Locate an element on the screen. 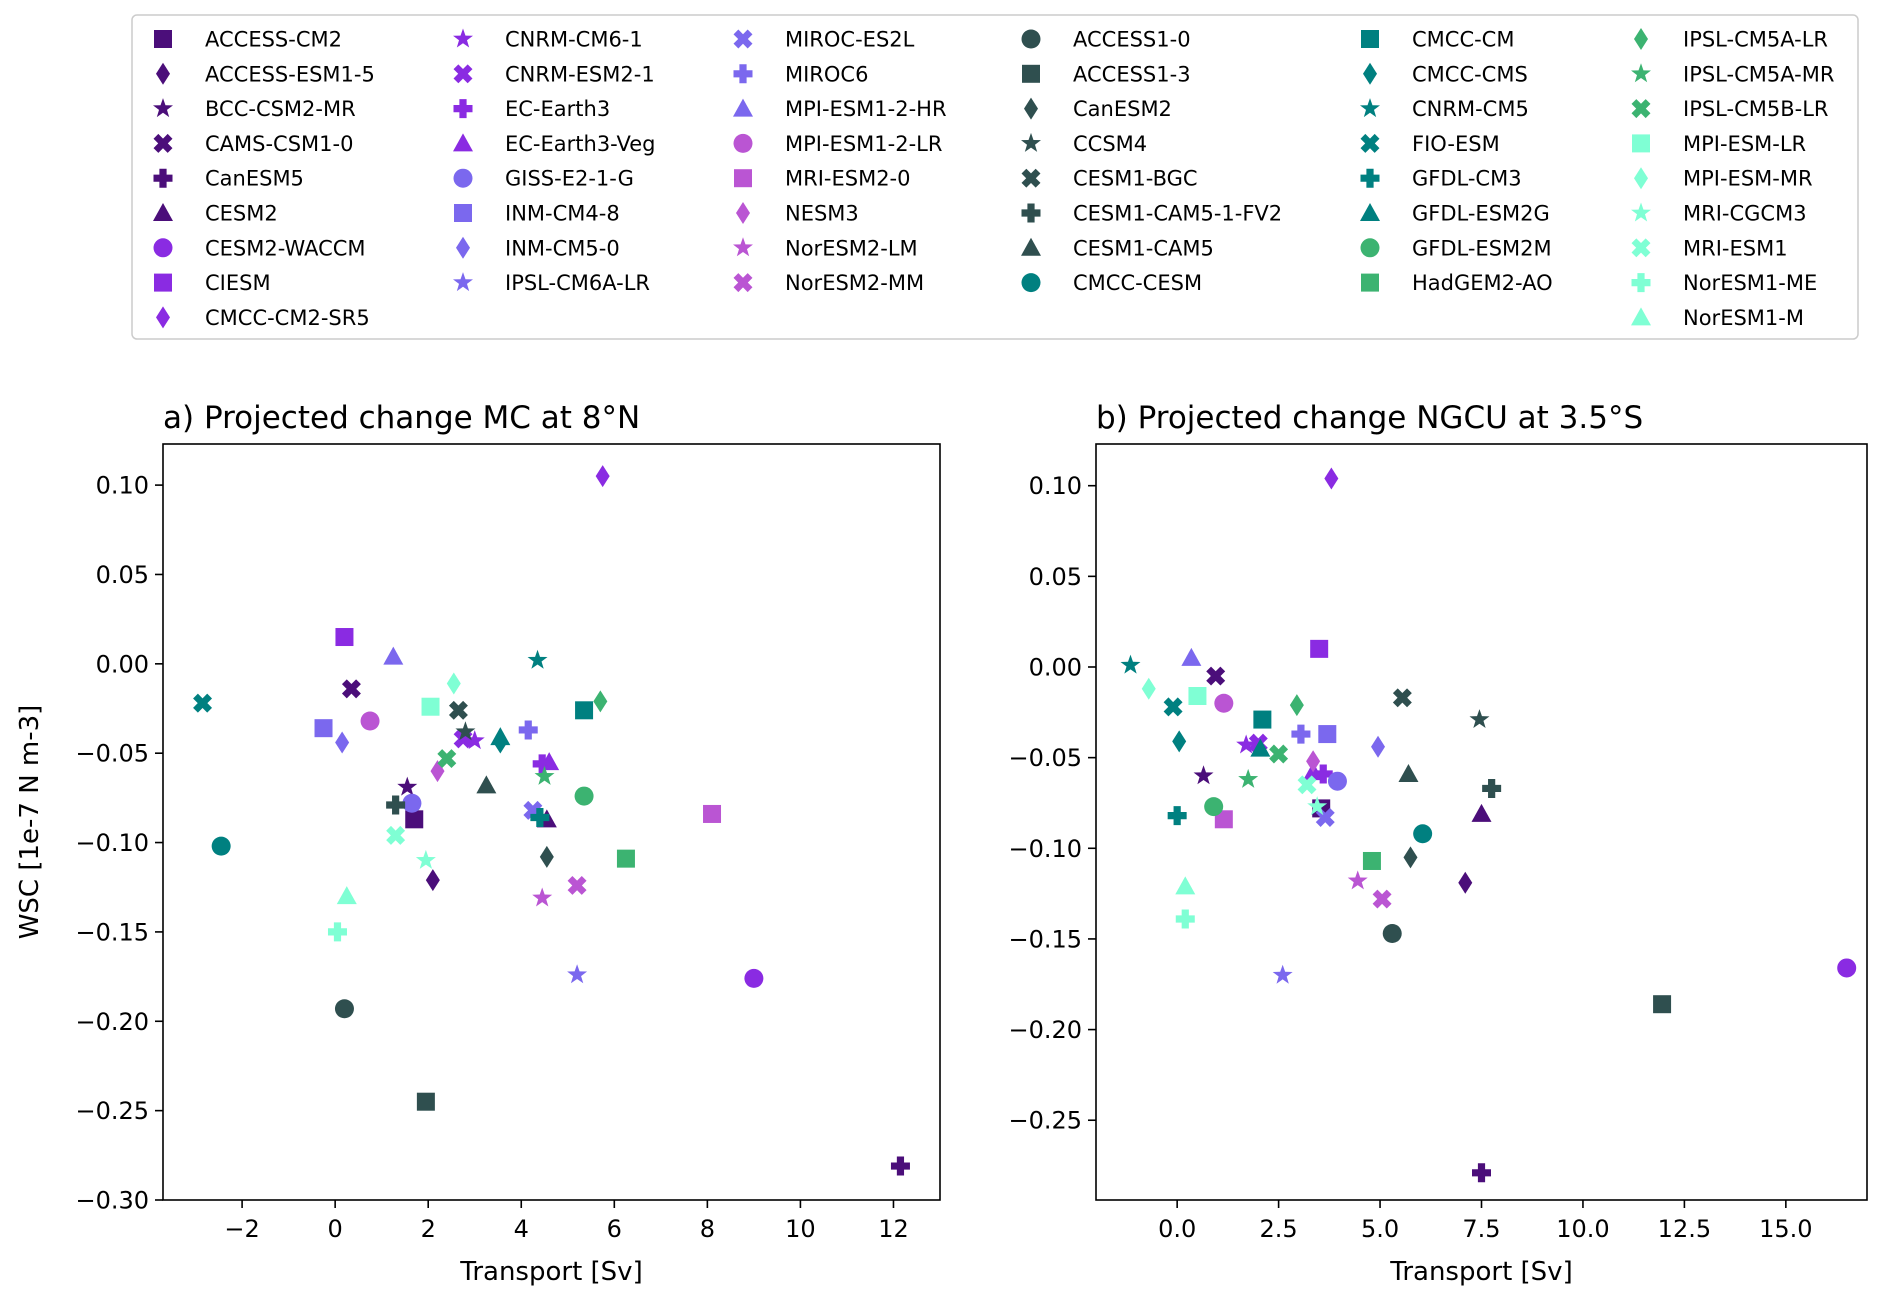  legend-entry-inm-cm4-8: INM-CM4-8 is located at coordinates (537, 214).